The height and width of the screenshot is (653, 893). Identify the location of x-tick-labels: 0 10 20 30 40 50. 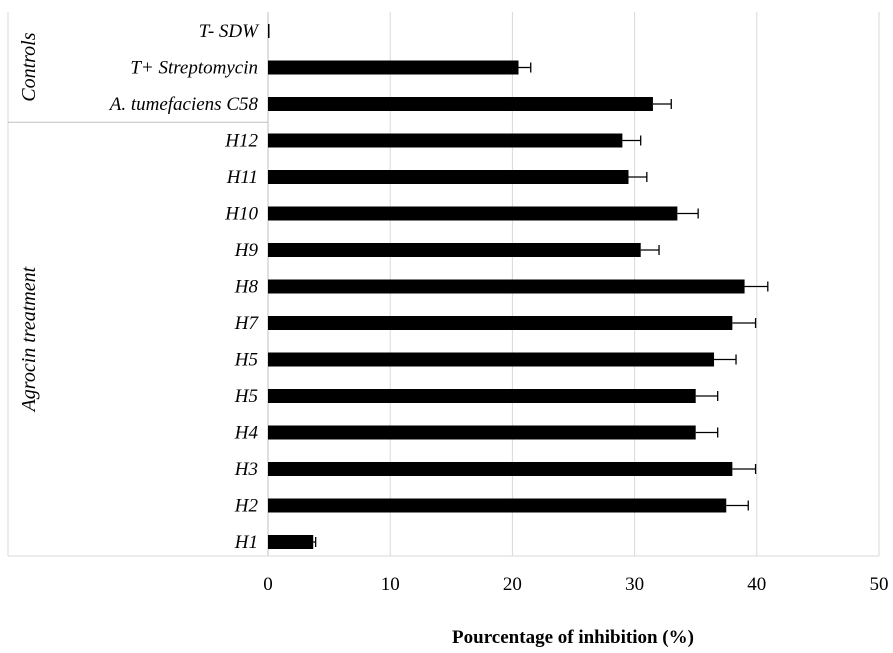
(575, 584).